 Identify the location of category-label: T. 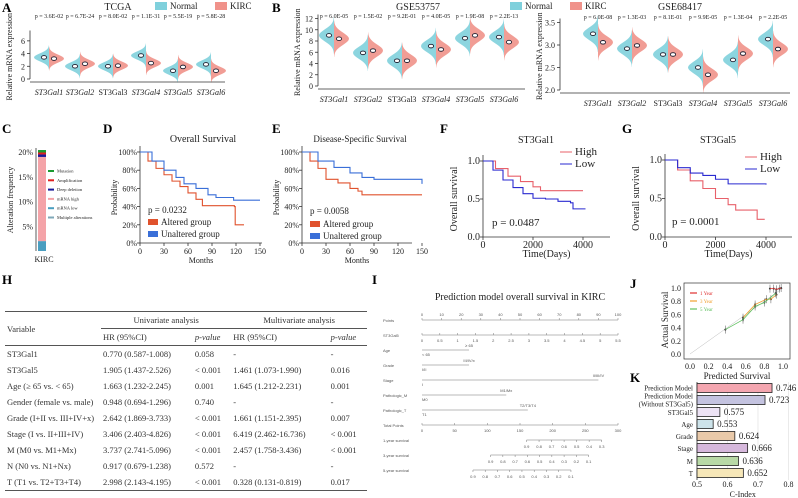
(691, 474).